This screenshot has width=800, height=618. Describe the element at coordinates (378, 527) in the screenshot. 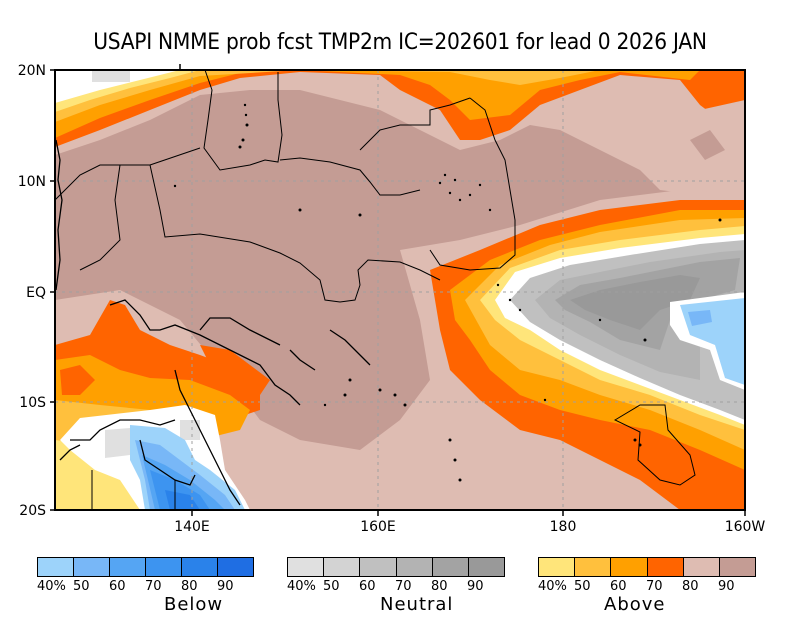

I see `lon-label-160e: 160E` at that location.